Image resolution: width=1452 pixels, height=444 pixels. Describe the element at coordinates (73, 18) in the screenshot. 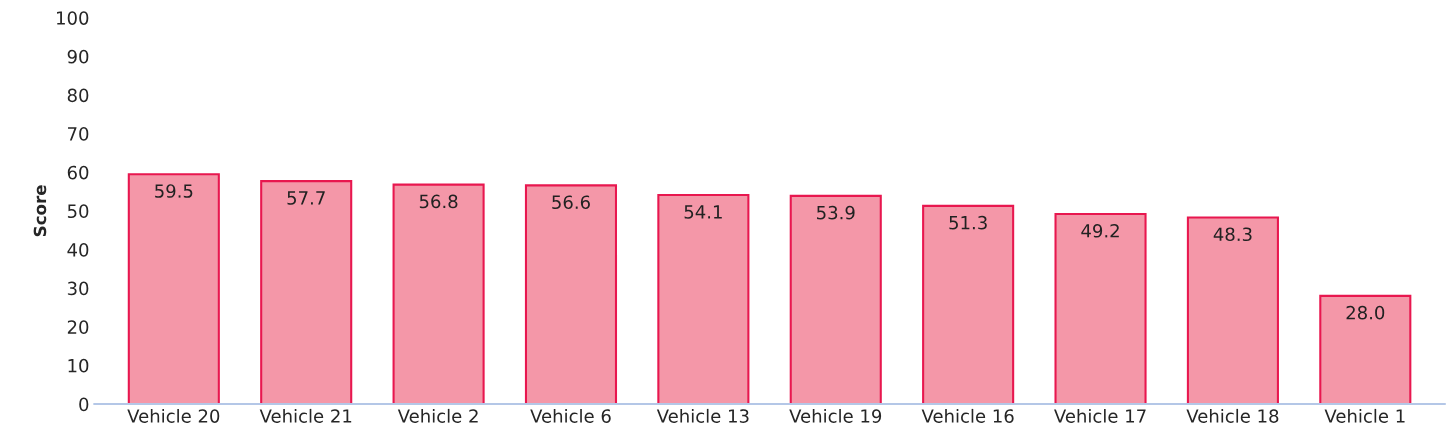

I see `y-tick-label: 100` at that location.